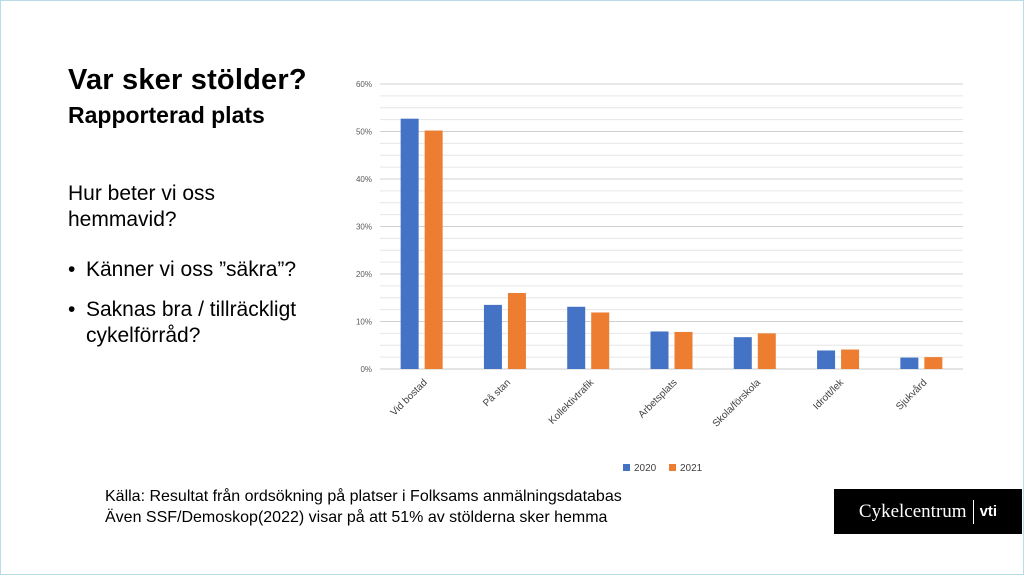  Describe the element at coordinates (973, 511) in the screenshot. I see `logo-divider` at that location.